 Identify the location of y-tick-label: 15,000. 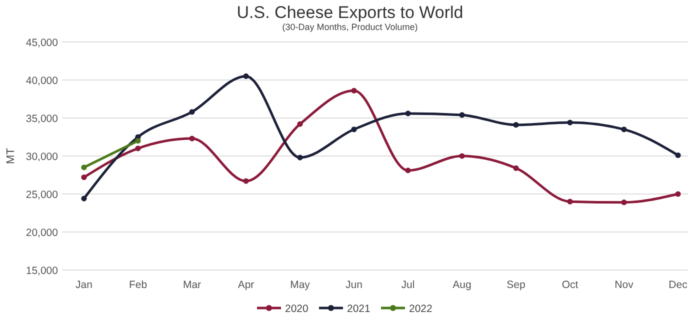
(42, 271).